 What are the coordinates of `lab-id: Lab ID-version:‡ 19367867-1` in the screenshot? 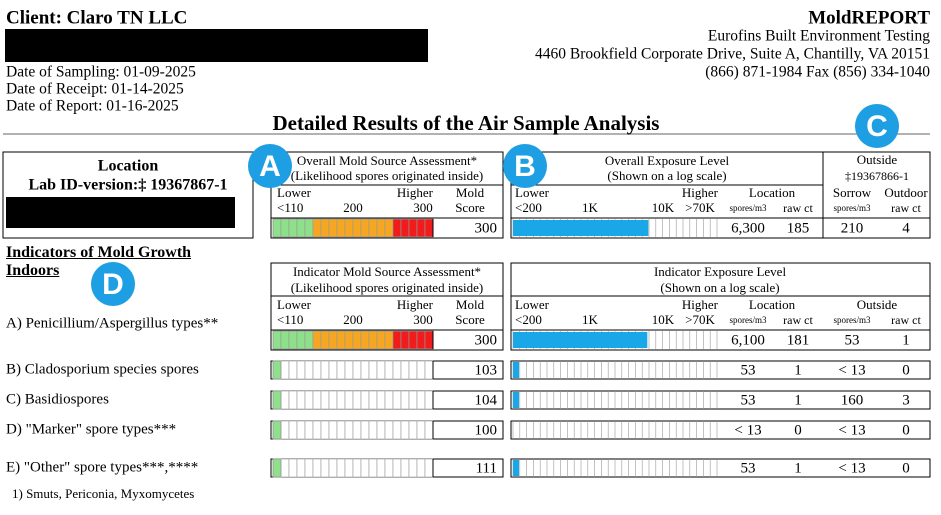 It's located at (127, 185).